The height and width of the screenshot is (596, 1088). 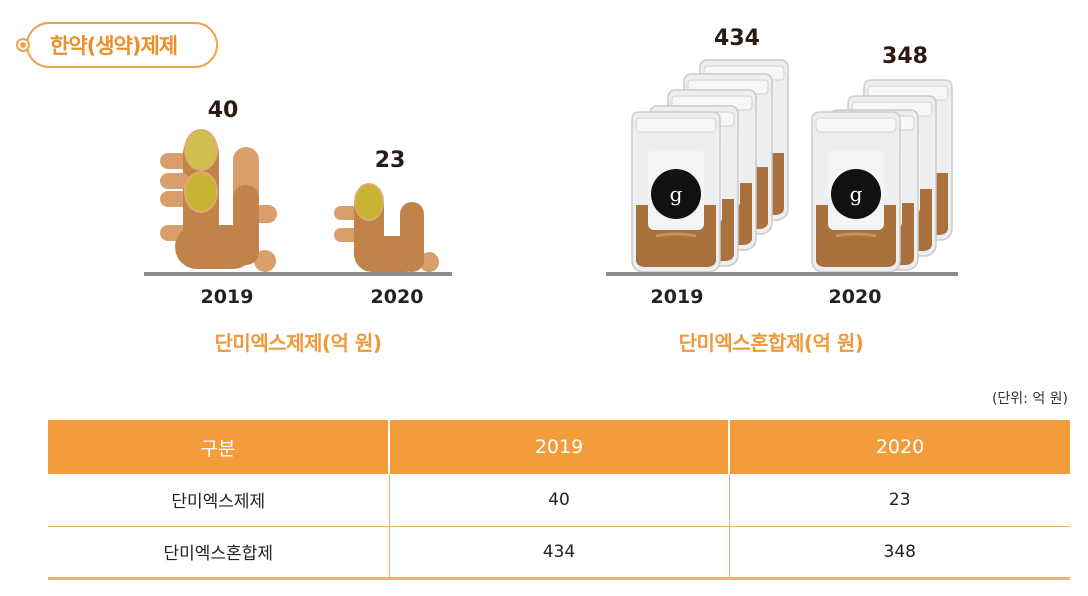 I want to click on chart-label-left: 단미엑스제제(억 원), so click(x=298, y=343).